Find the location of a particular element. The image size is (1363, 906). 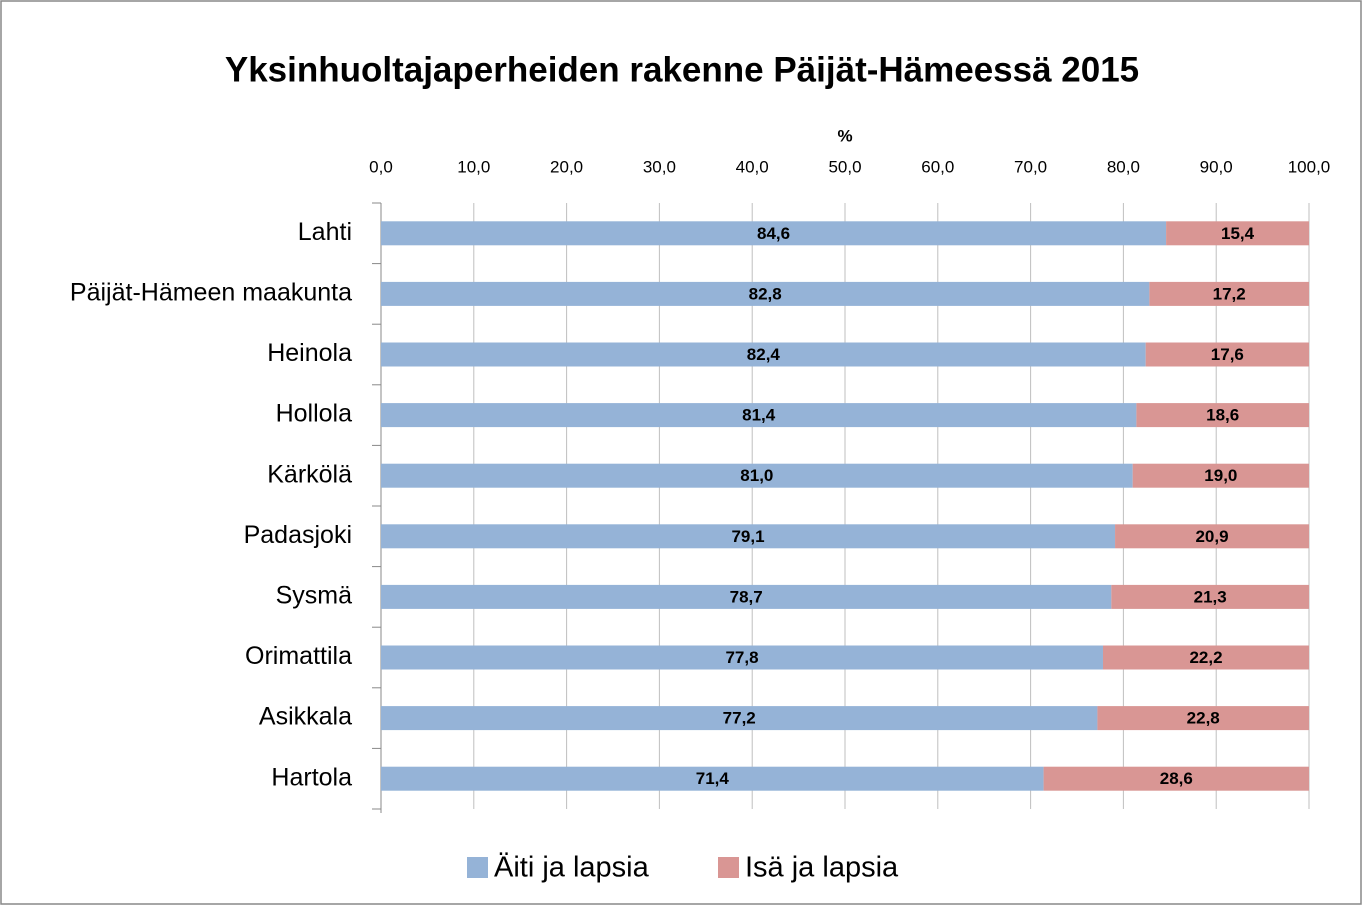

data-label: 15,4 is located at coordinates (1238, 233).